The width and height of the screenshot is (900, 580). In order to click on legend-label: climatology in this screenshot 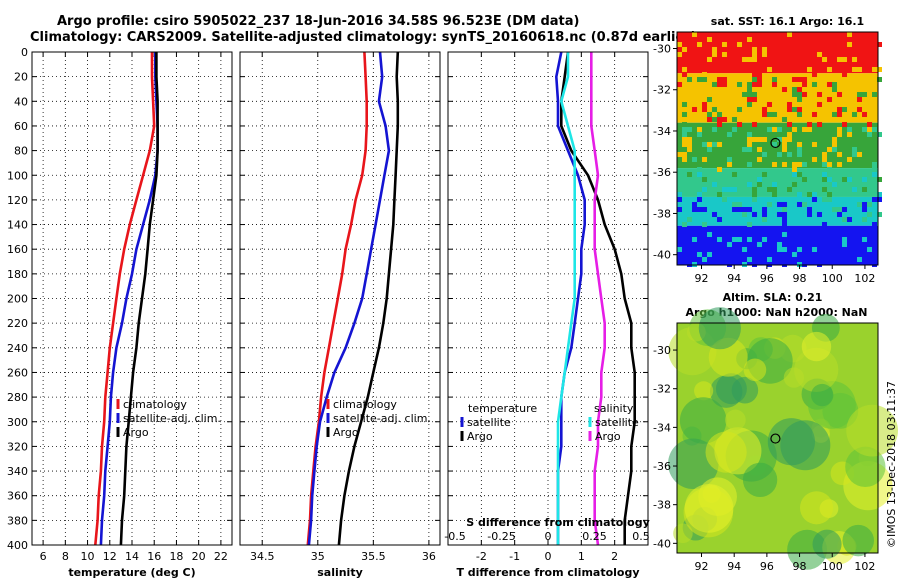, I will do `click(365, 404)`.